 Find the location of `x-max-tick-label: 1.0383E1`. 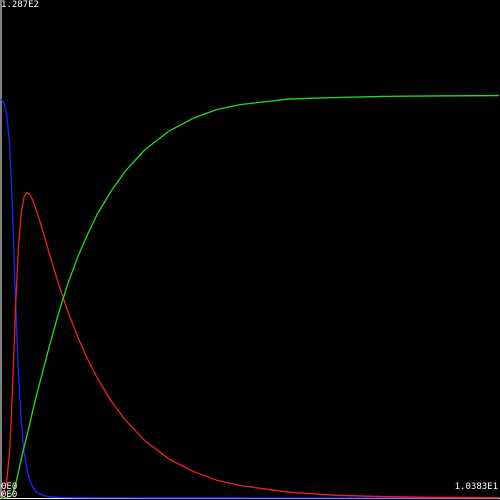

x-max-tick-label: 1.0383E1 is located at coordinates (476, 487).